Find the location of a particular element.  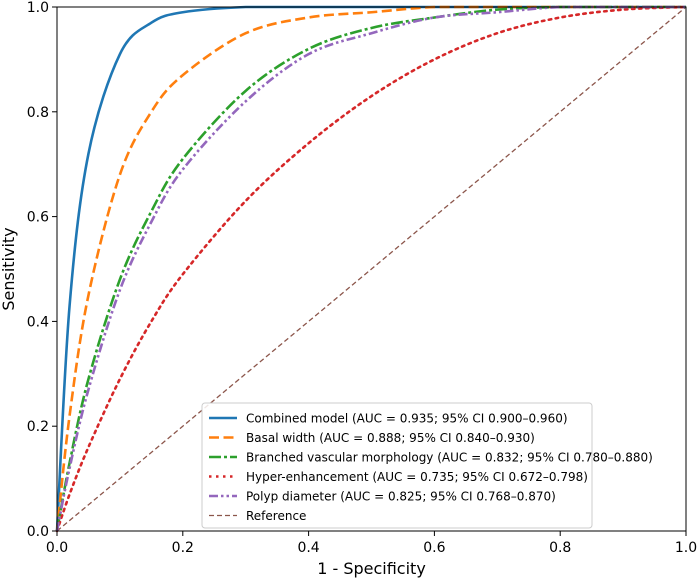

y-tick-label: 0.6 is located at coordinates (38, 218).